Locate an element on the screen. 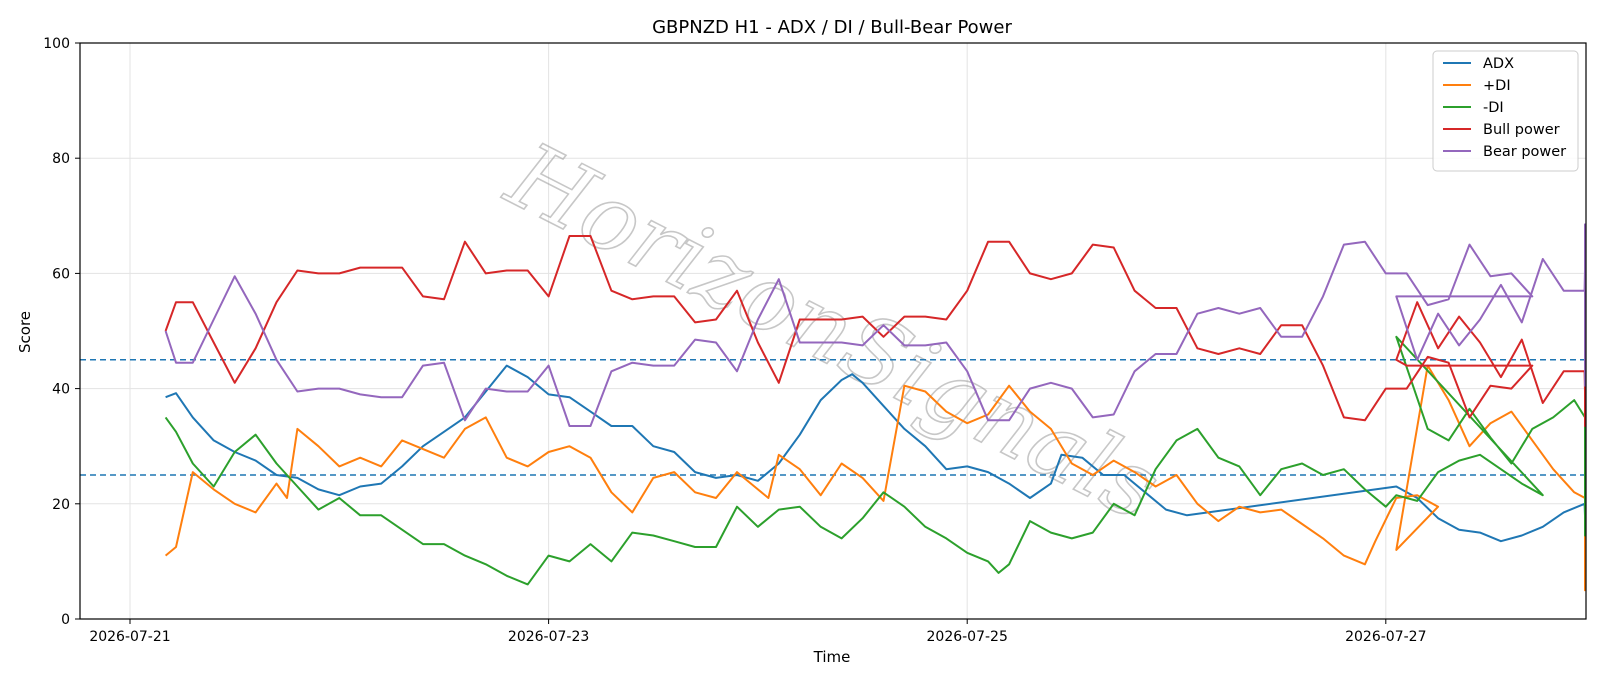 This screenshot has width=1600, height=686. y-tick-label: 80 is located at coordinates (61, 159).